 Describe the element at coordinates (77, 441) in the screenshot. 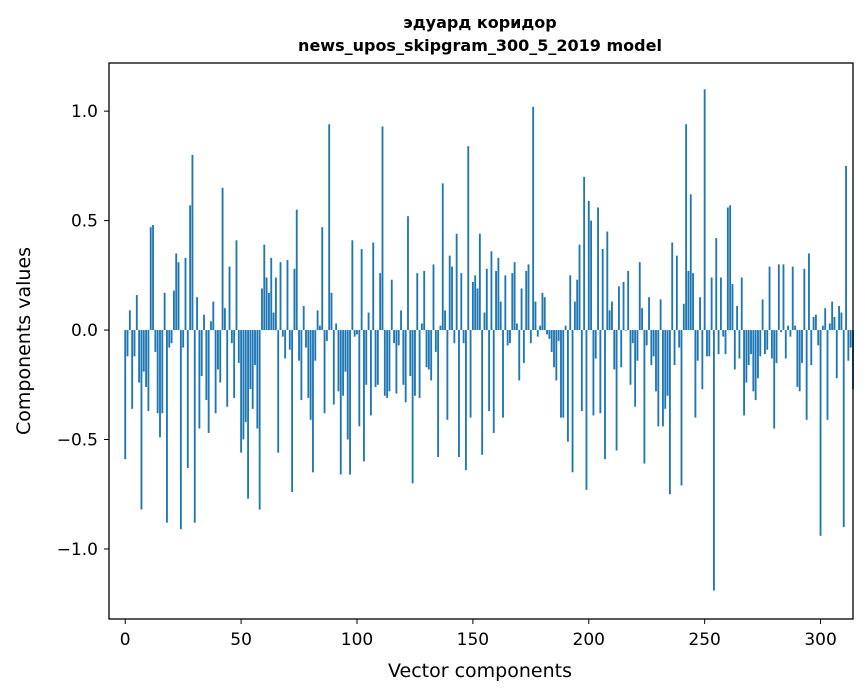

I see `y-tick-label: −0.5` at that location.